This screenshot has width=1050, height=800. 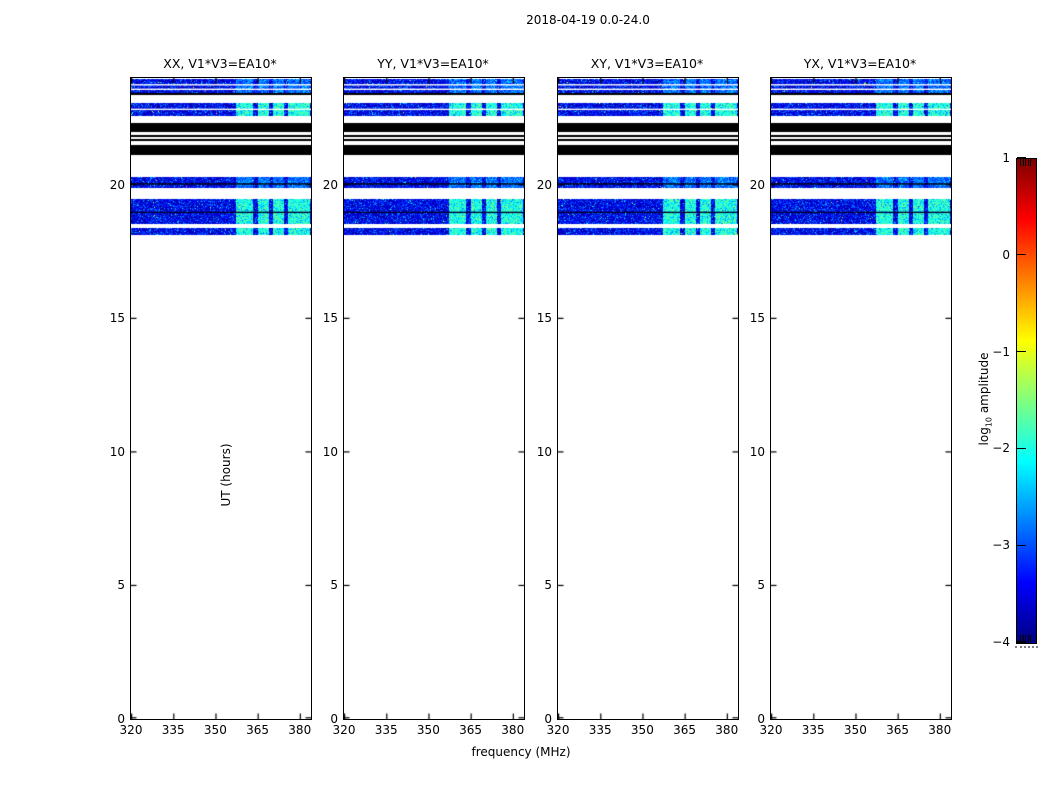 I want to click on colorbar-tick-label: −1, so click(x=1001, y=351).